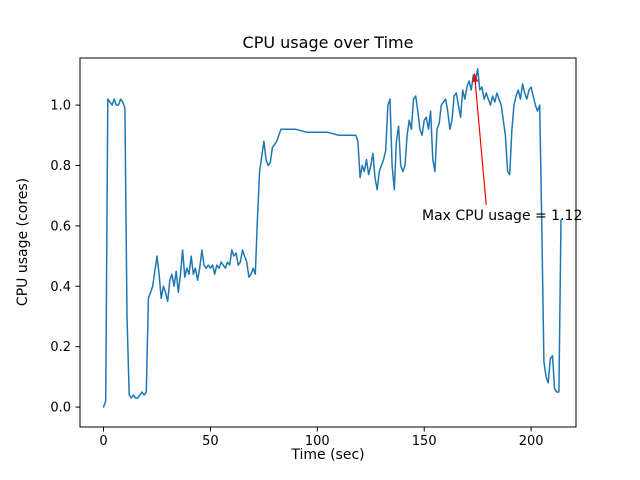 Image resolution: width=640 pixels, height=480 pixels. What do you see at coordinates (60, 106) in the screenshot?
I see `y-tick-label: 1.0` at bounding box center [60, 106].